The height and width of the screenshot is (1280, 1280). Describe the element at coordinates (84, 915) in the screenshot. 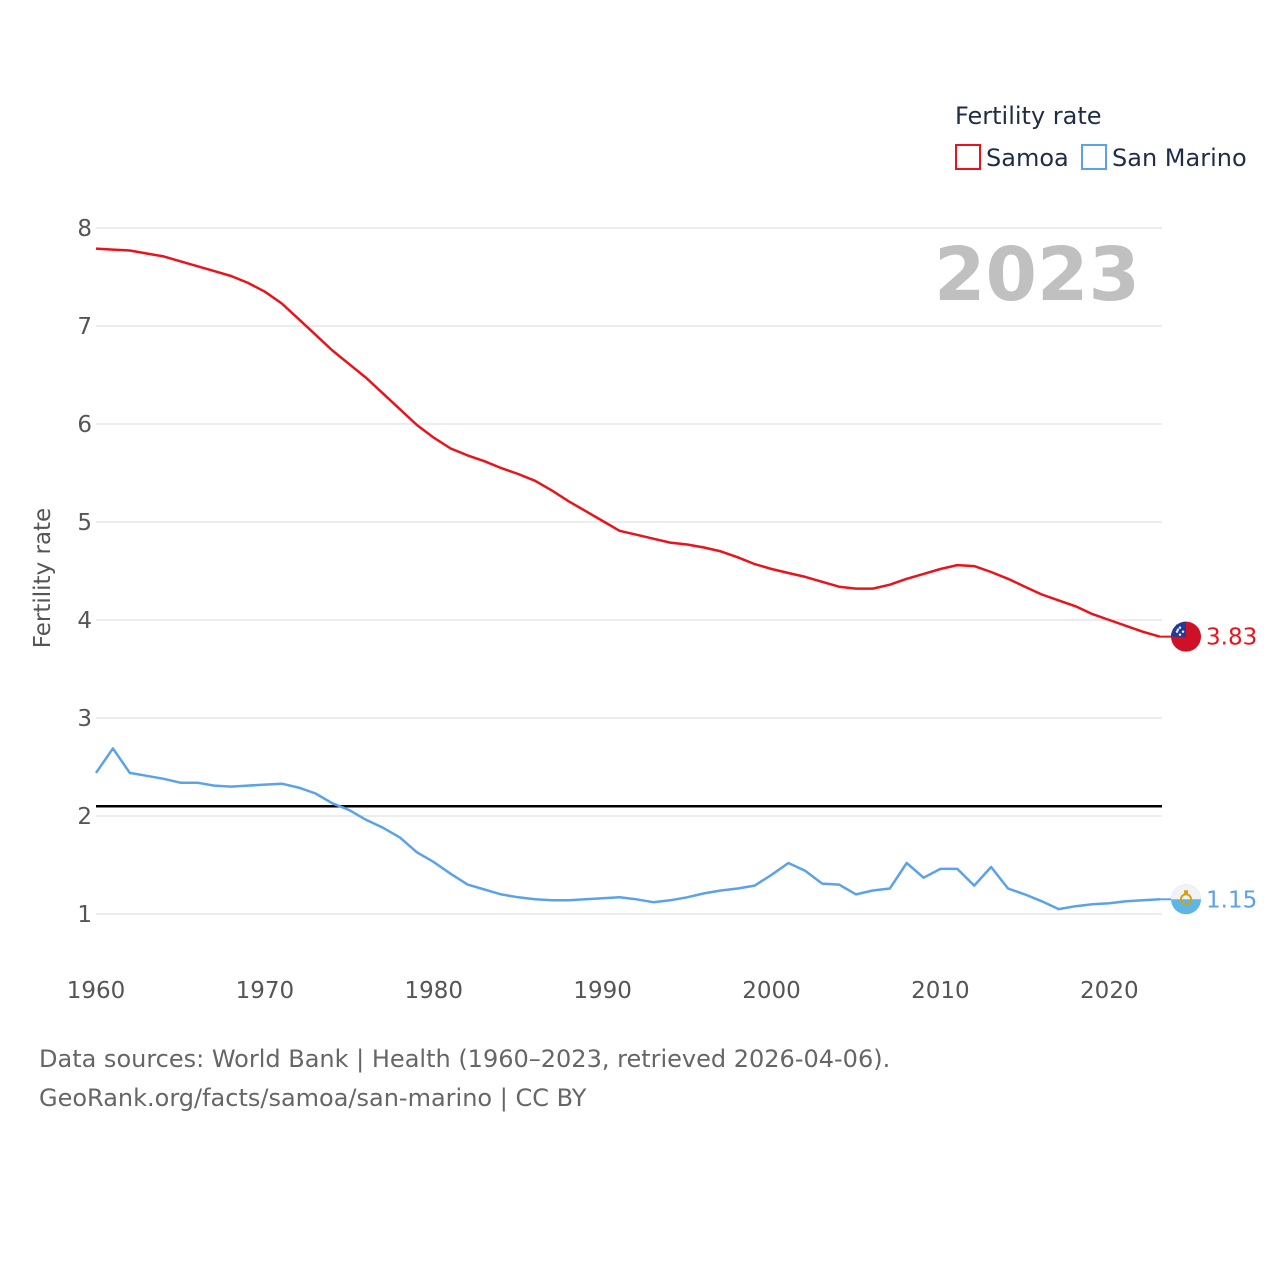

I see `y-tick-label-1: 1` at that location.